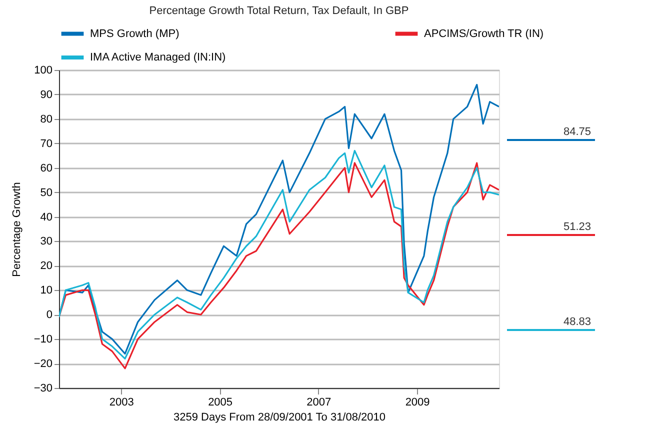 The height and width of the screenshot is (443, 657). I want to click on x-tick-label: 2005, so click(220, 402).